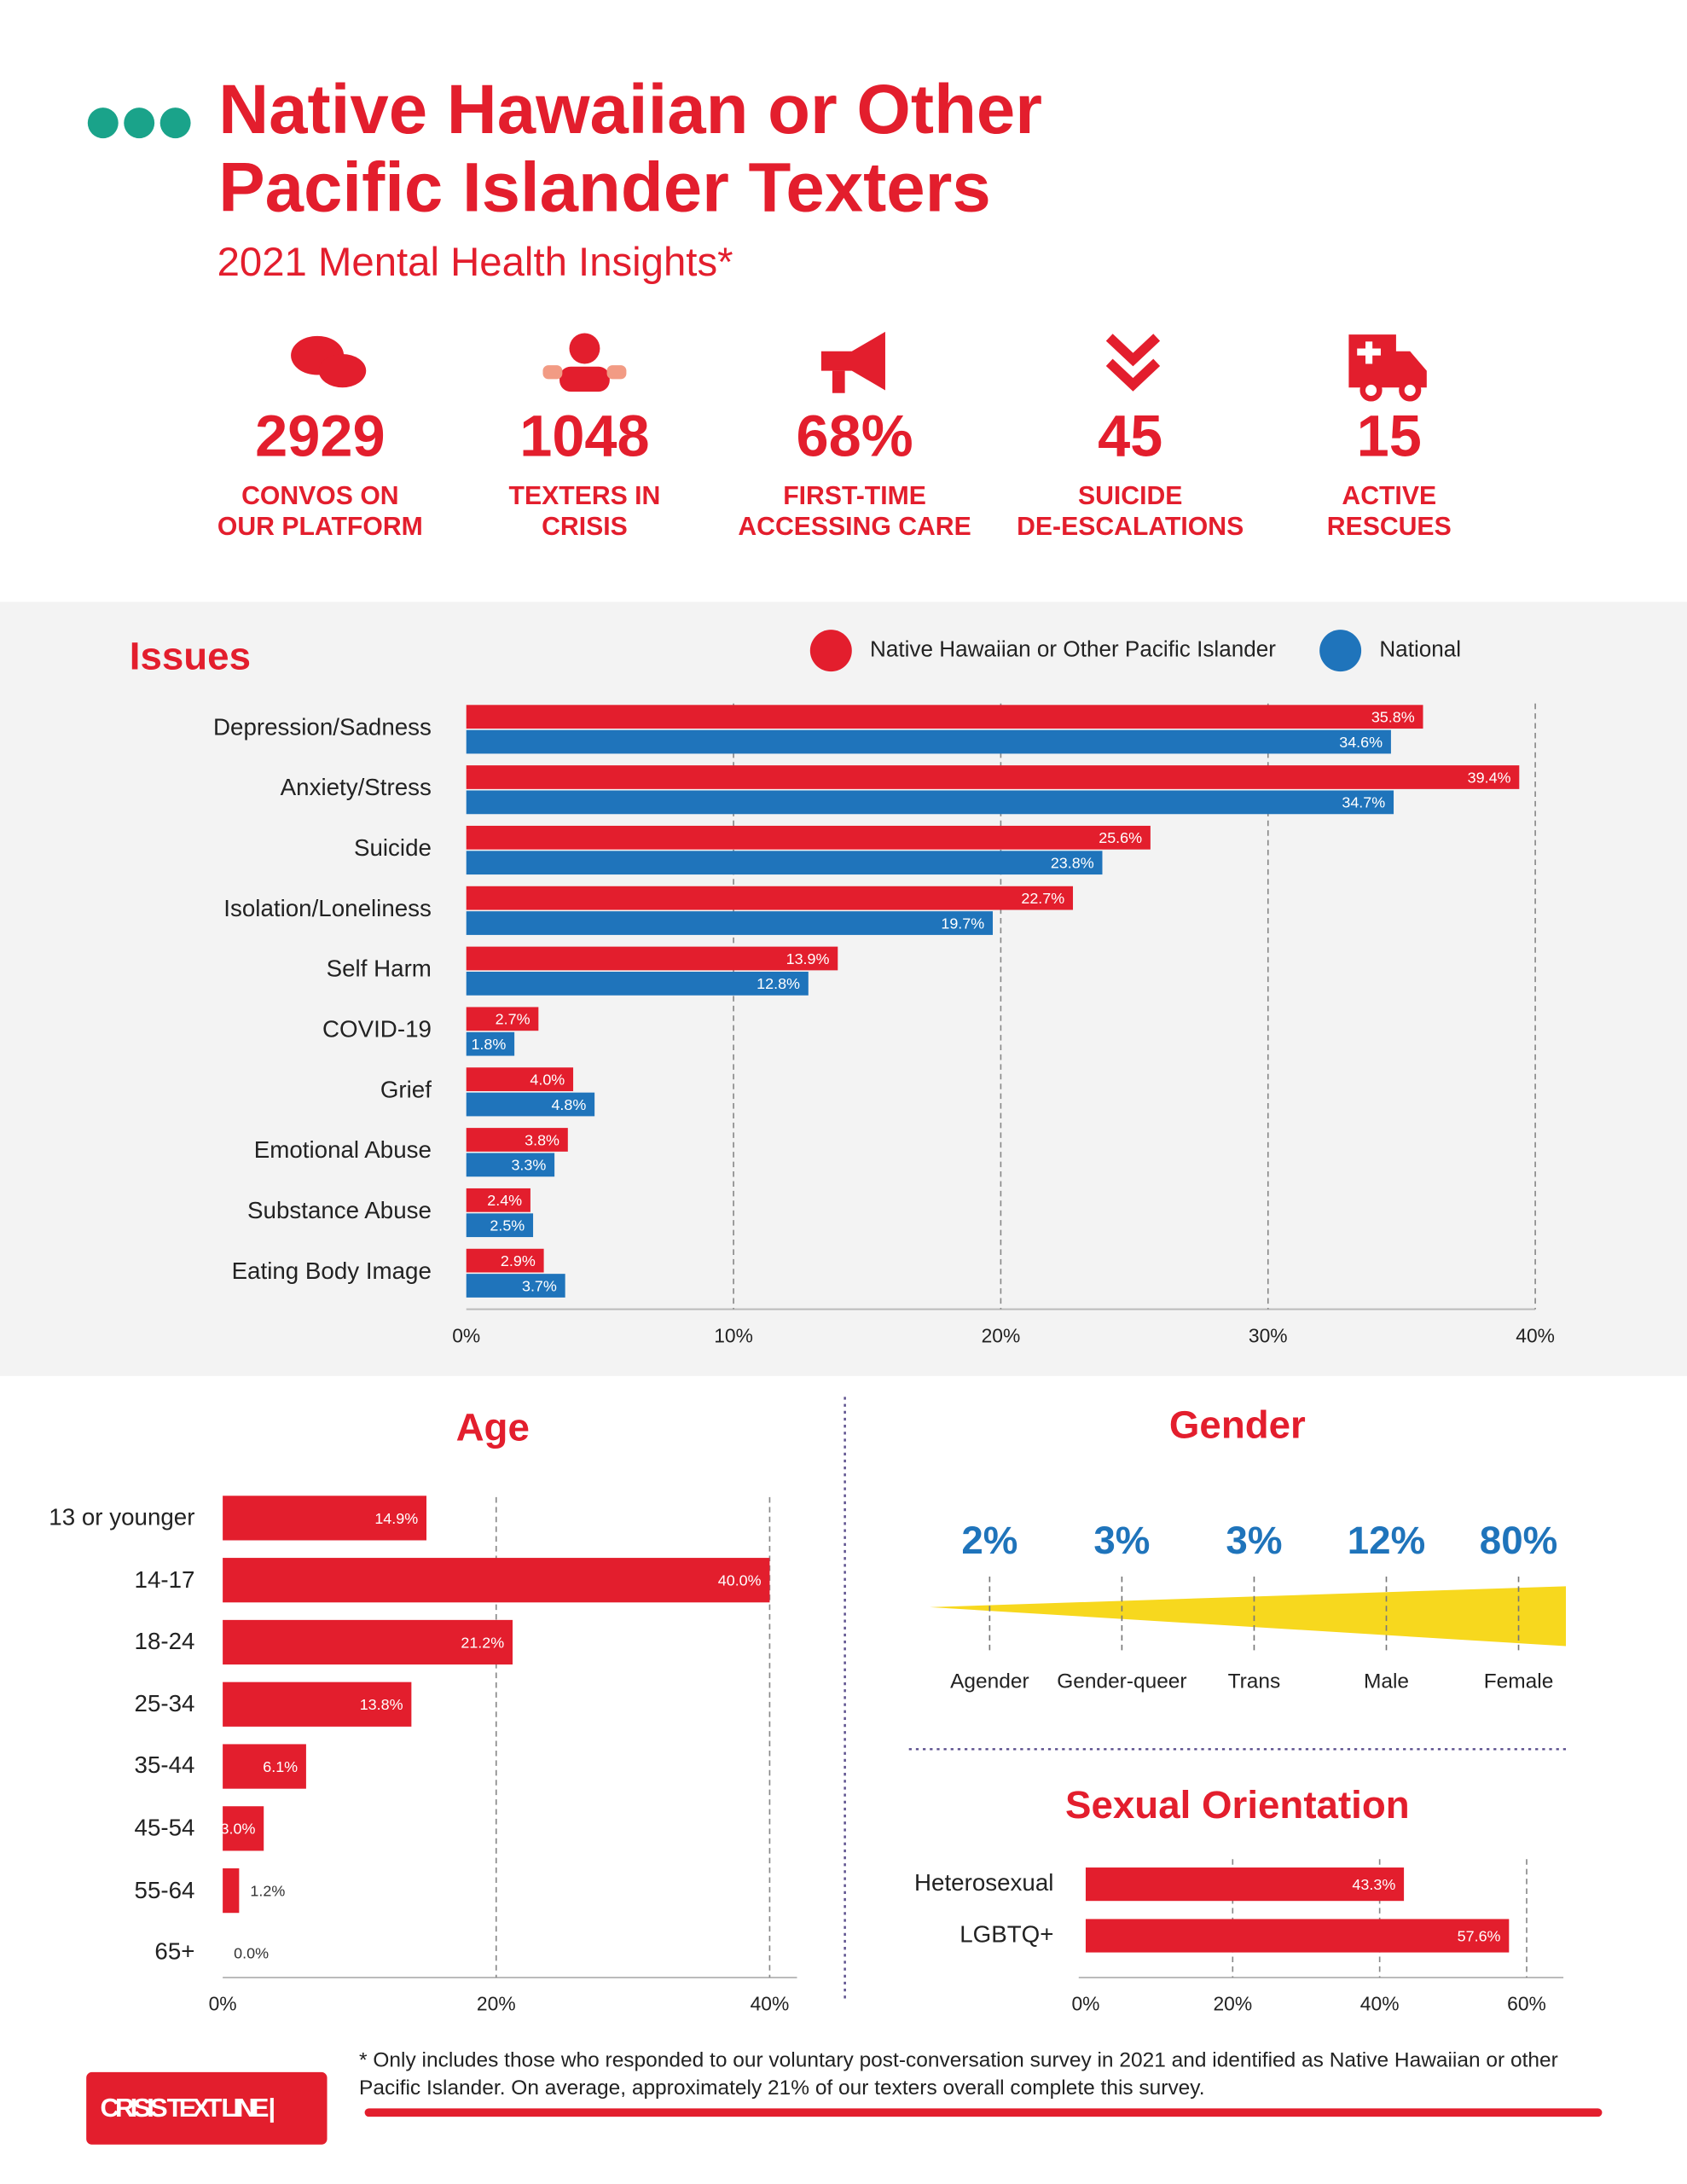 This screenshot has height=2184, width=1687. What do you see at coordinates (1519, 1540) in the screenshot?
I see `value-label: 80%` at bounding box center [1519, 1540].